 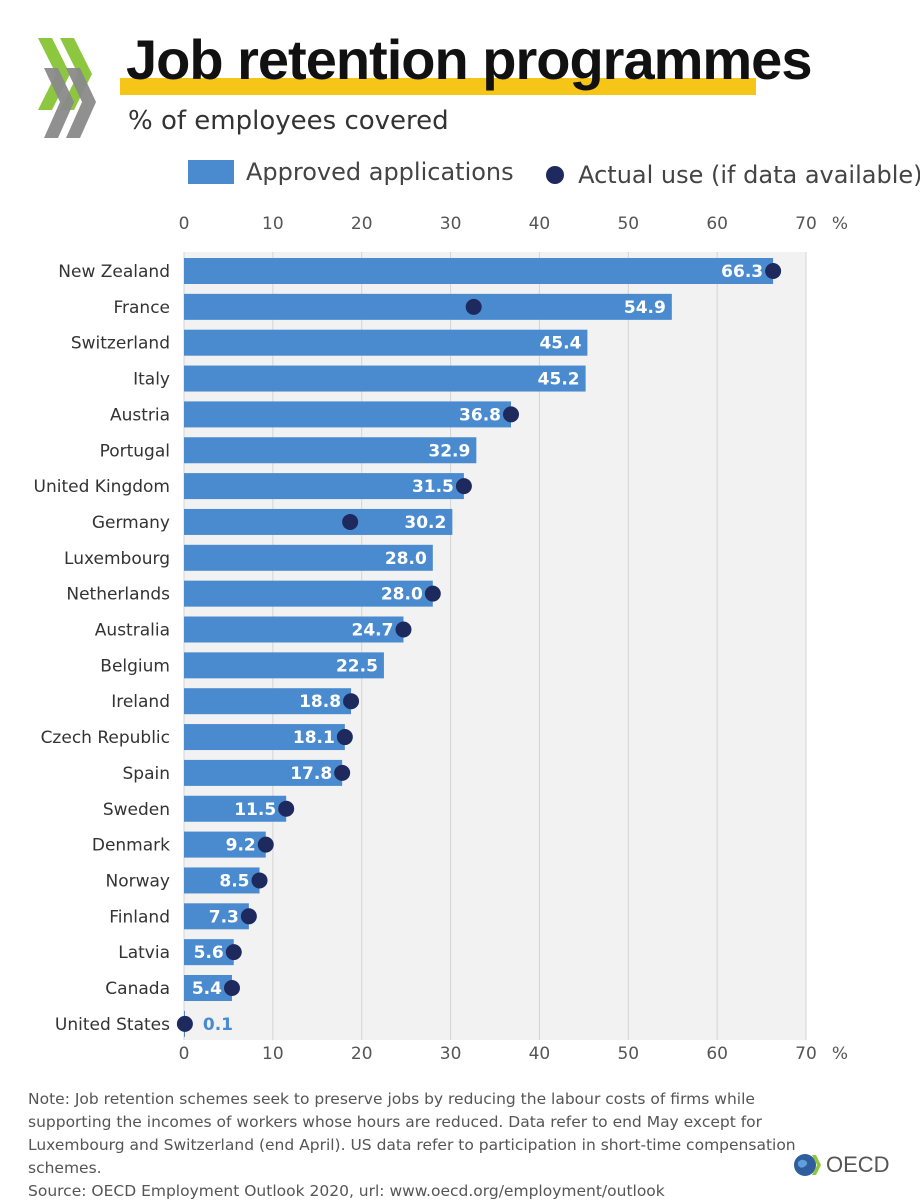 What do you see at coordinates (717, 1054) in the screenshot?
I see `x-tick-label-bottom: 60` at bounding box center [717, 1054].